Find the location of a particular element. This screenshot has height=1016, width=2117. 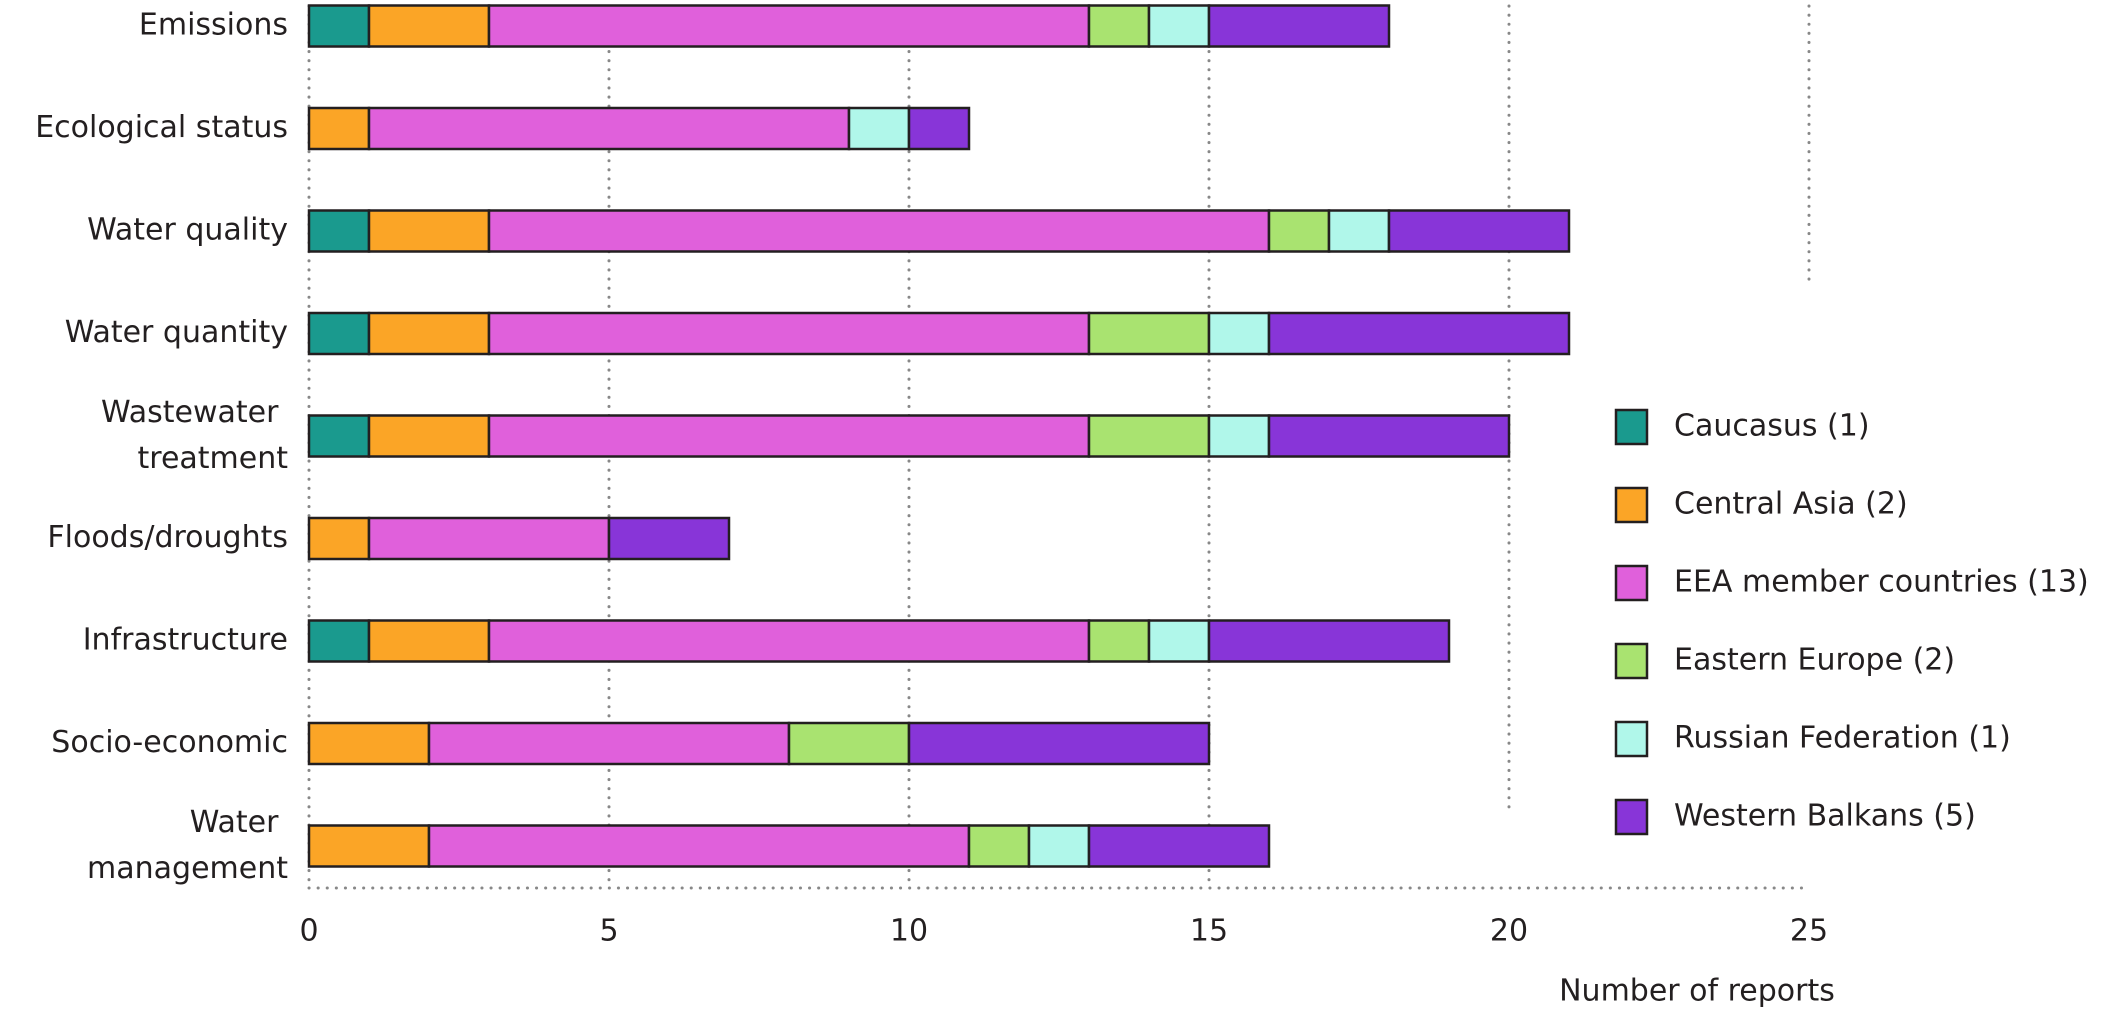

legend-label: Caucasus (1) is located at coordinates (1772, 426).